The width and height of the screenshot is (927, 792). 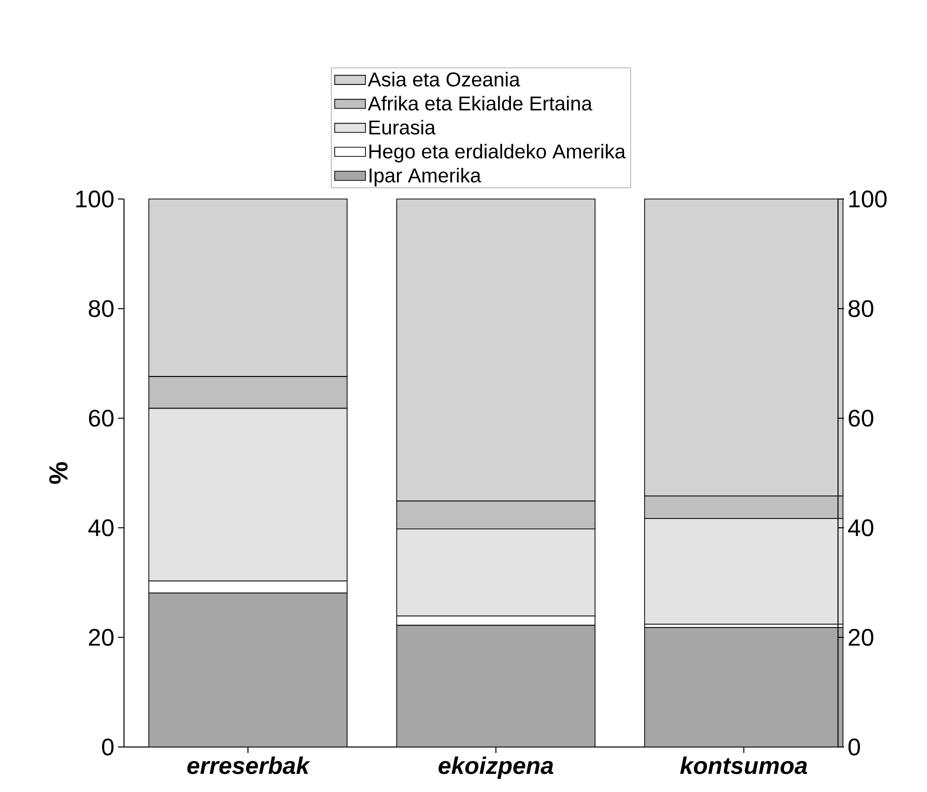 I want to click on y-tick-label: 80, so click(x=101, y=309).